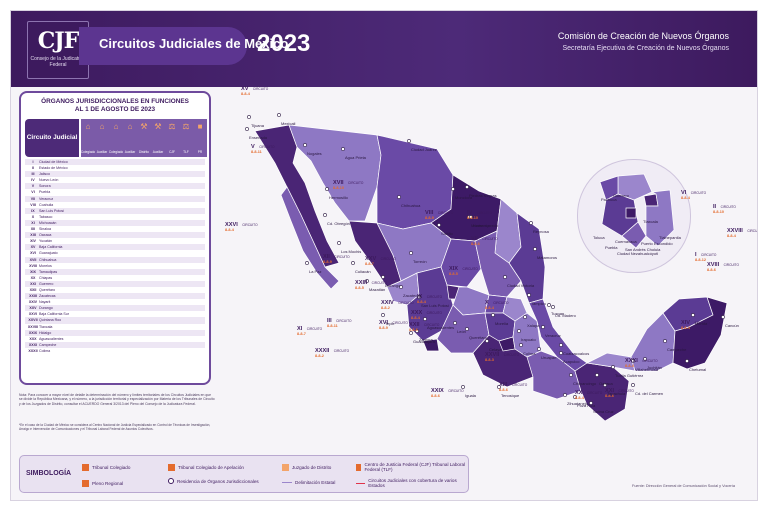 This screenshot has height=511, width=768. What do you see at coordinates (742, 232) in the screenshot?
I see `circuit-label-xxviii: XXVIII CIRCUITO 8-8-4` at bounding box center [742, 232].